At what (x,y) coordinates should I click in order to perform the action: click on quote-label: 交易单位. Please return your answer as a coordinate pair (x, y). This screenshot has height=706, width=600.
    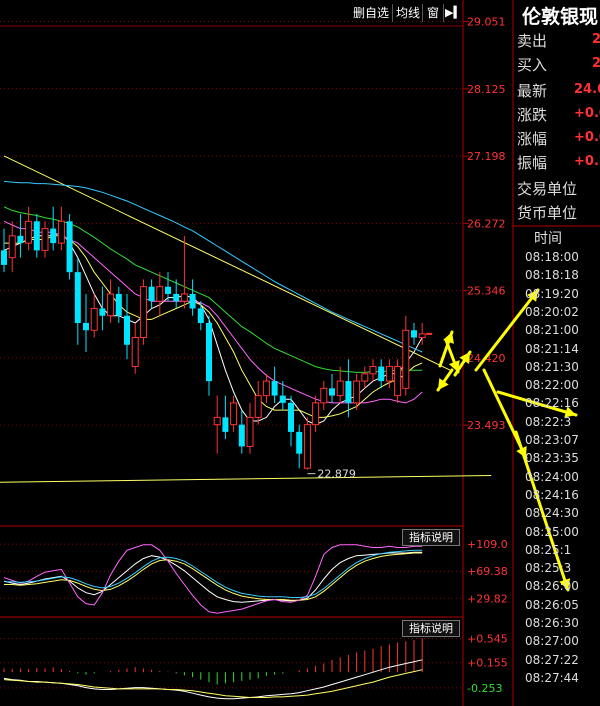
    Looking at the image, I should click on (547, 189).